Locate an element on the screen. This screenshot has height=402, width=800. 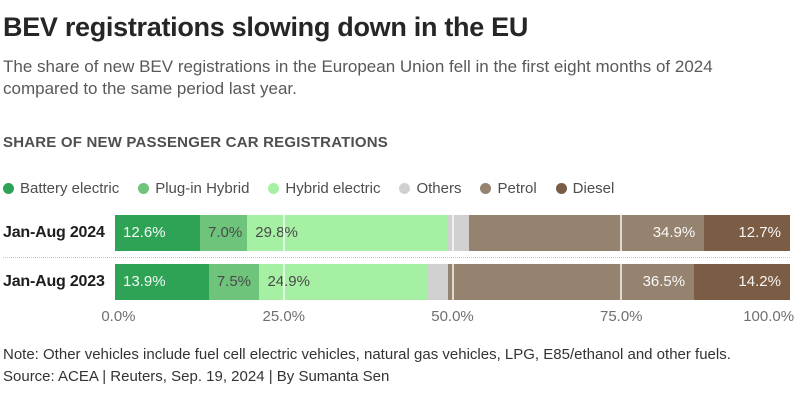
bar-segment-battery-electric: 13.9% is located at coordinates (162, 281).